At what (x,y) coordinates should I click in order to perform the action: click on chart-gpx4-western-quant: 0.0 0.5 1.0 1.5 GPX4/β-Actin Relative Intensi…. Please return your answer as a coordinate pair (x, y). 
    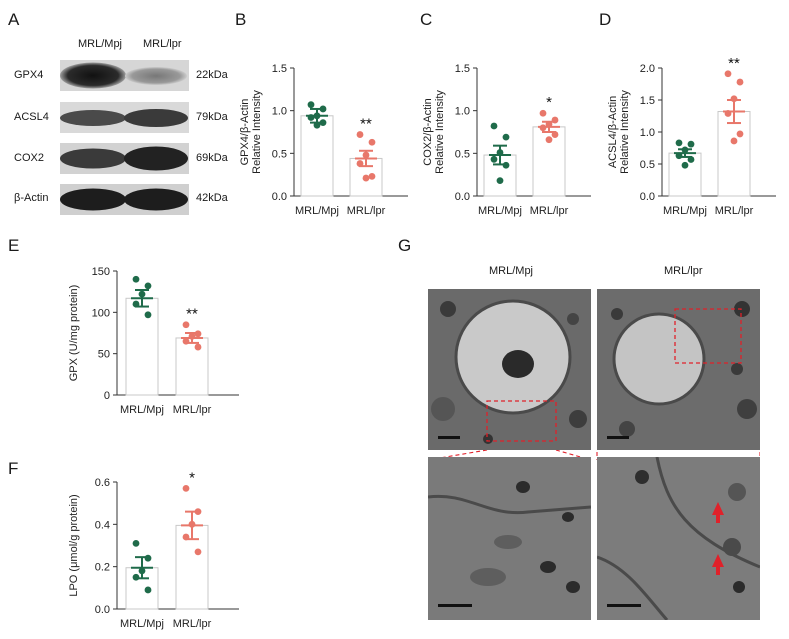
    Looking at the image, I should click on (323, 140).